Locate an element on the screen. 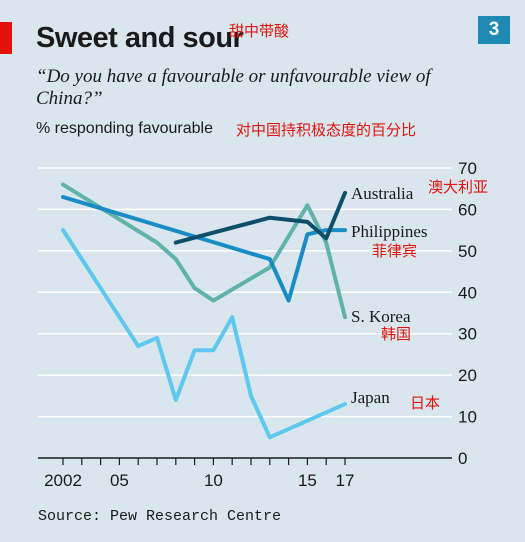 This screenshot has height=542, width=525. red-tab is located at coordinates (6, 38).